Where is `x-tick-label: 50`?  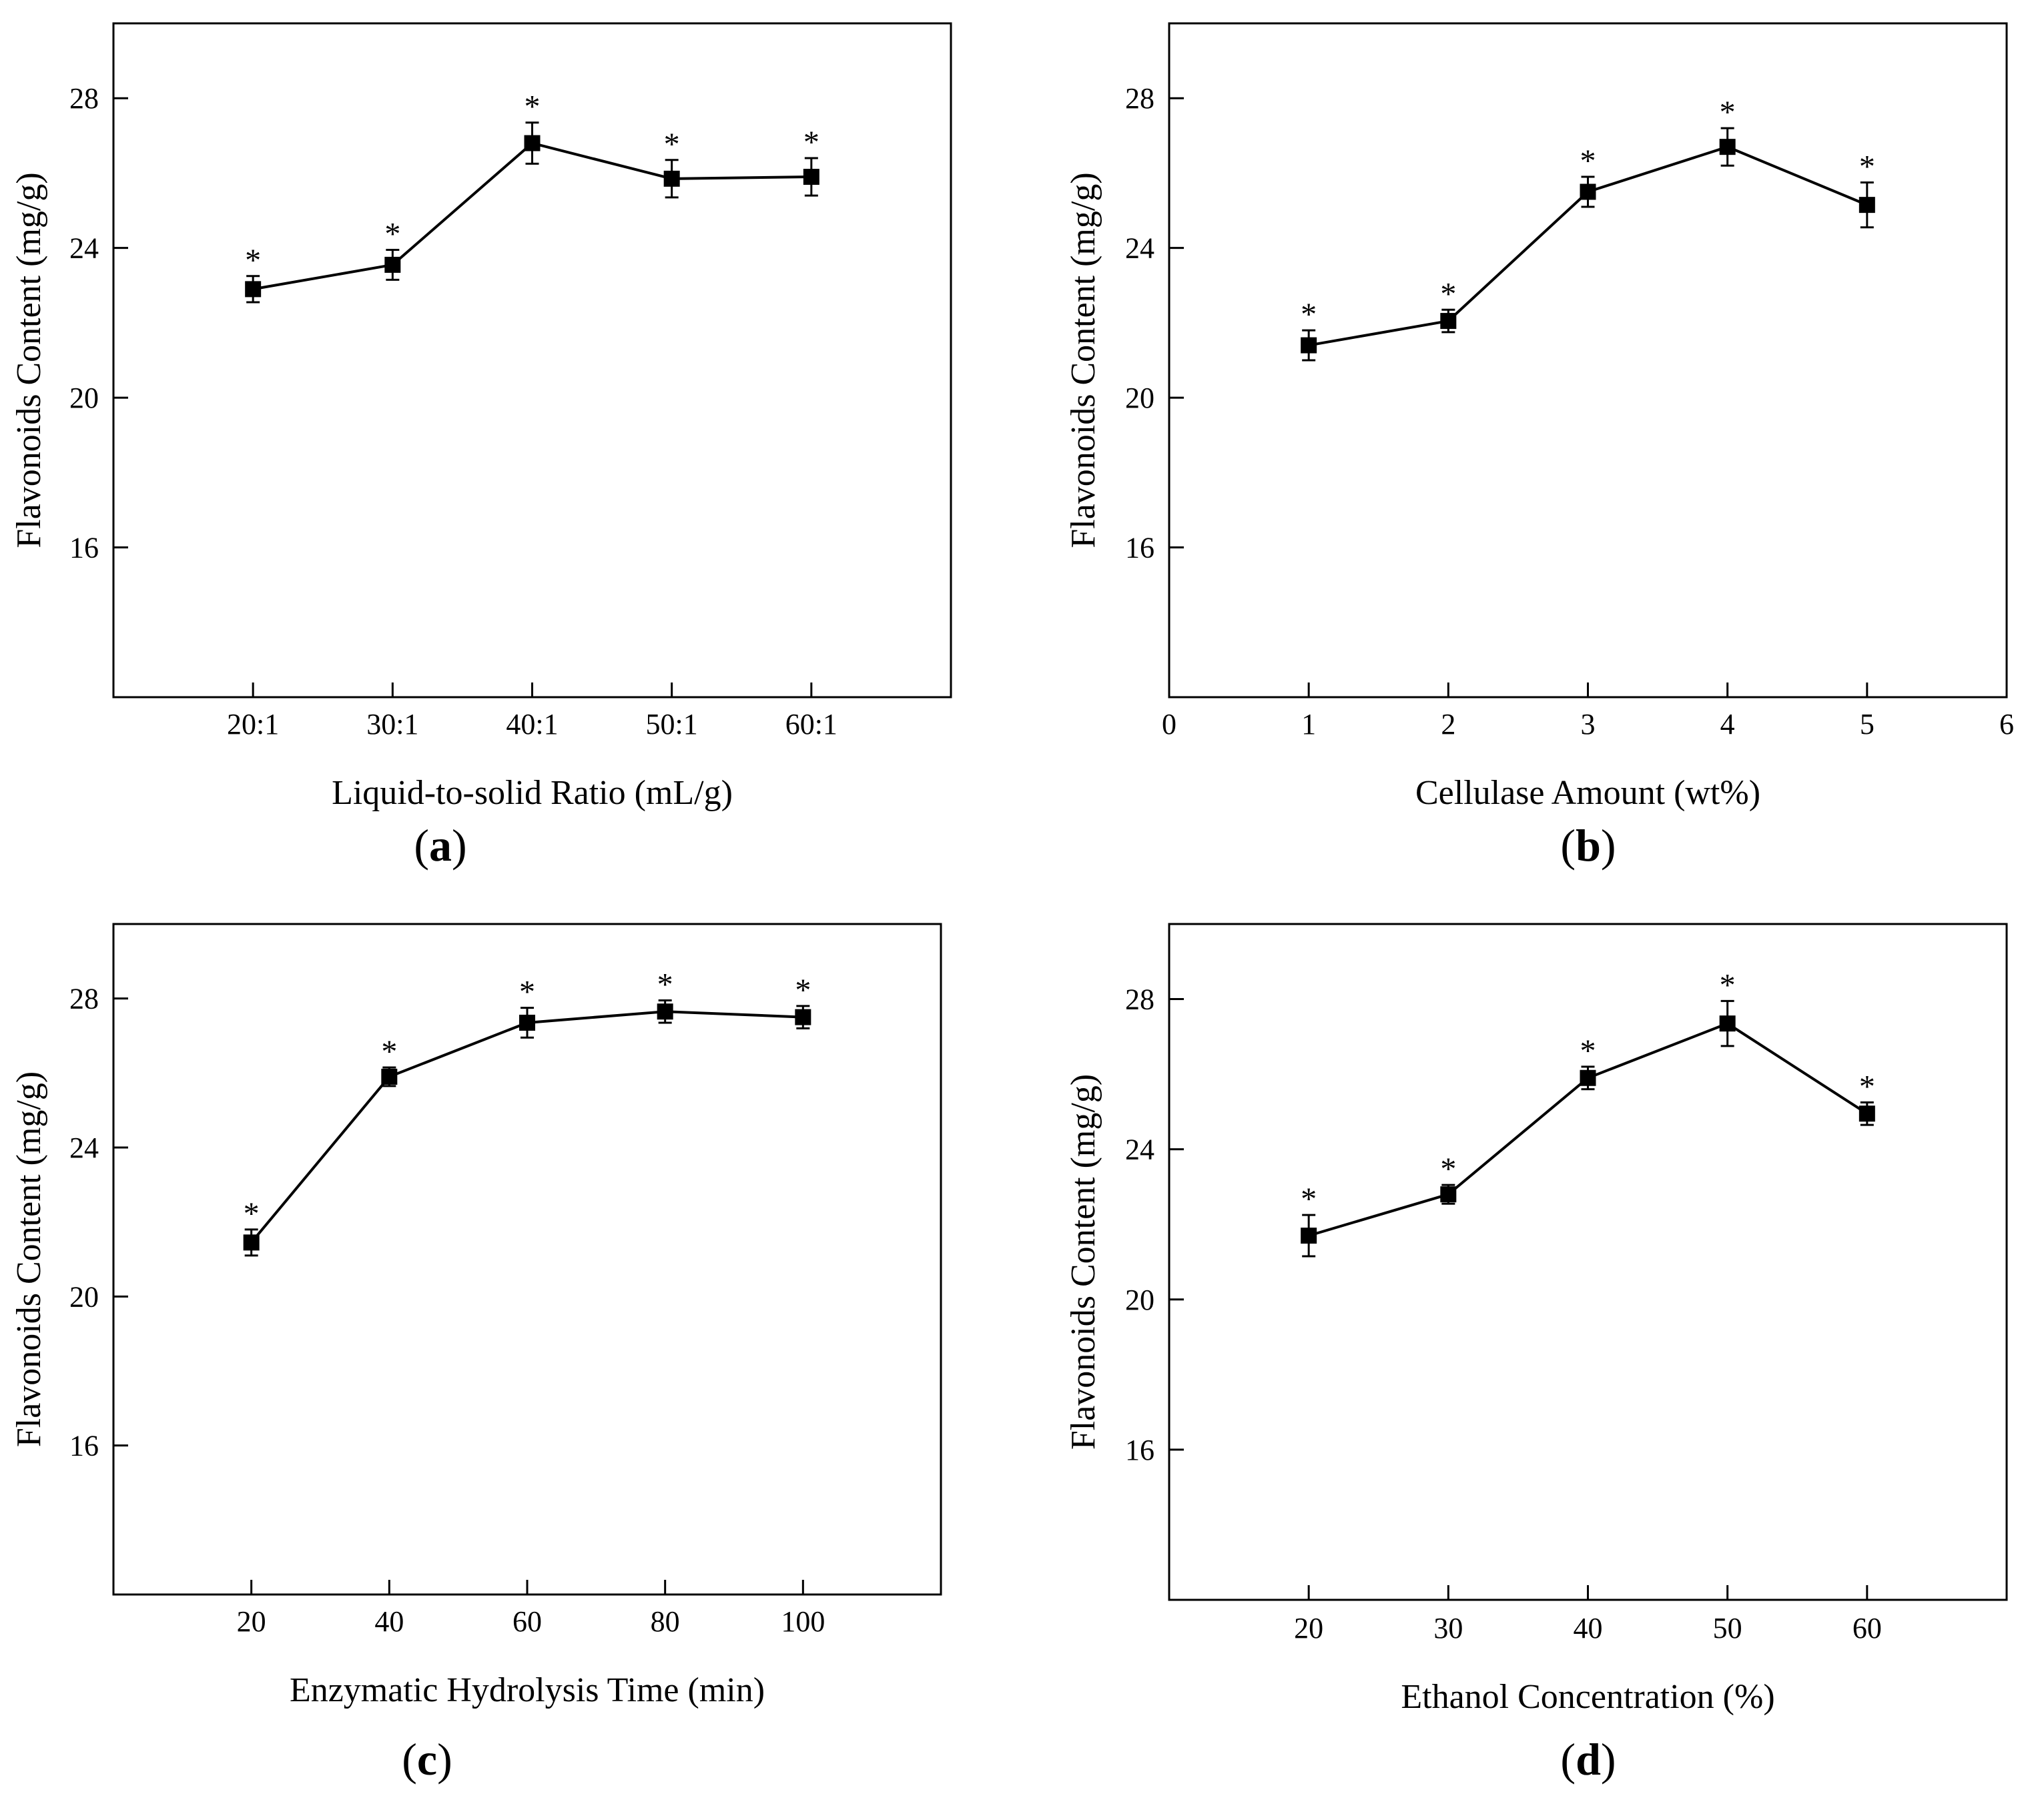 x-tick-label: 50 is located at coordinates (1728, 1628).